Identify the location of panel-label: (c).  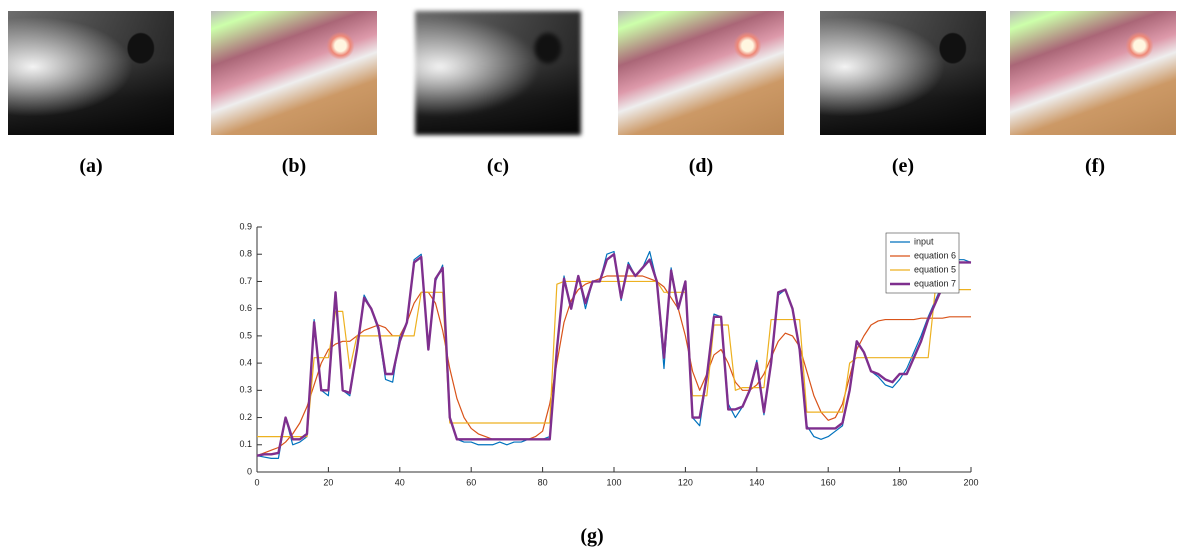
(498, 166).